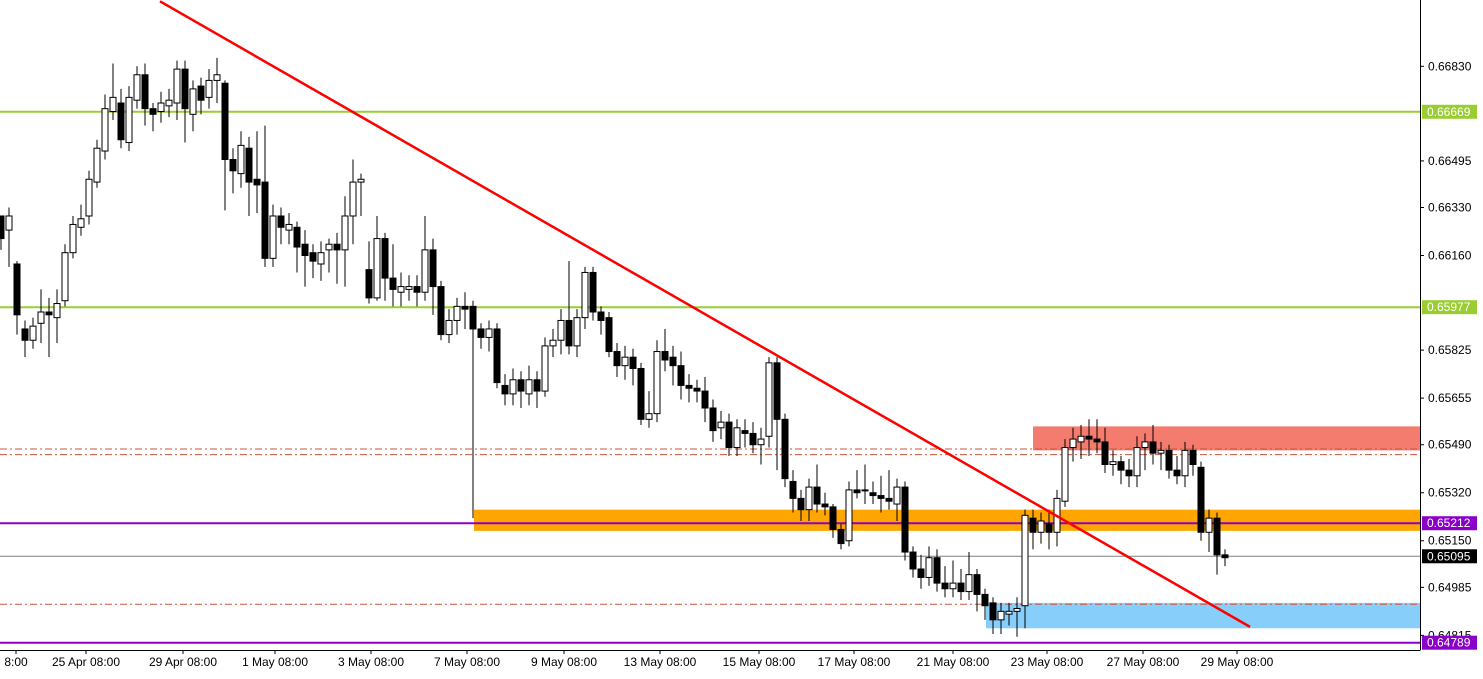  I want to click on level-tag-green, so click(1449, 307).